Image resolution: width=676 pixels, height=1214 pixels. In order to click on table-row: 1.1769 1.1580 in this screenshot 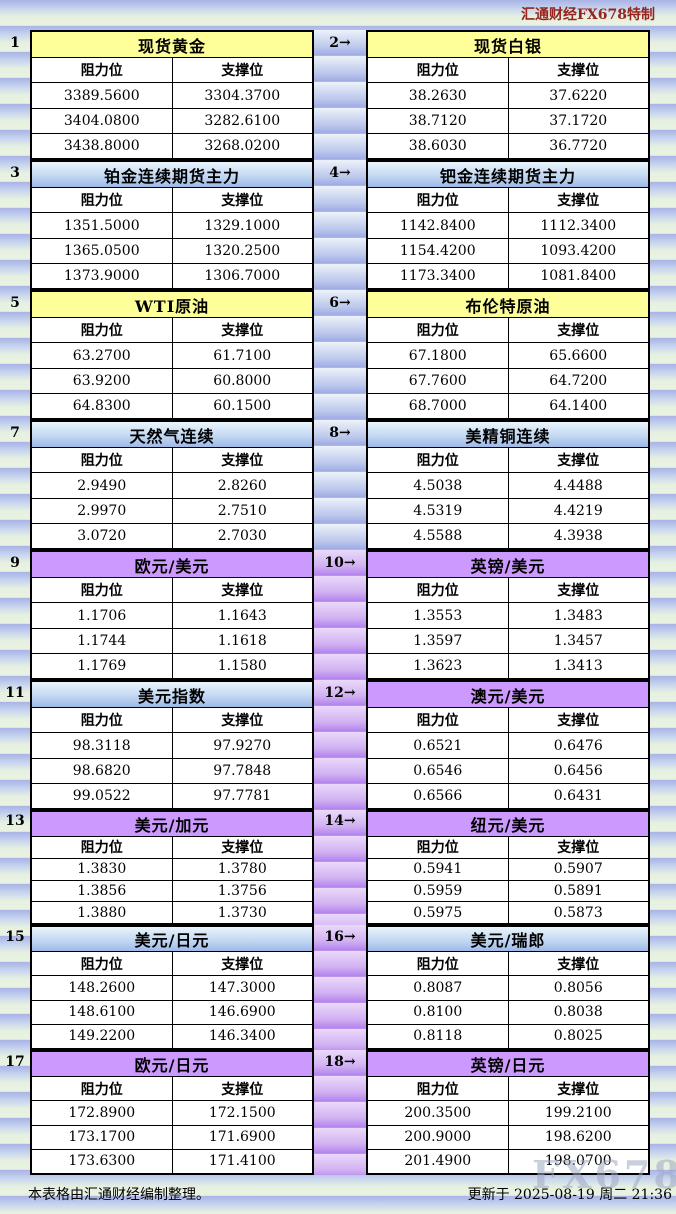, I will do `click(172, 665)`.